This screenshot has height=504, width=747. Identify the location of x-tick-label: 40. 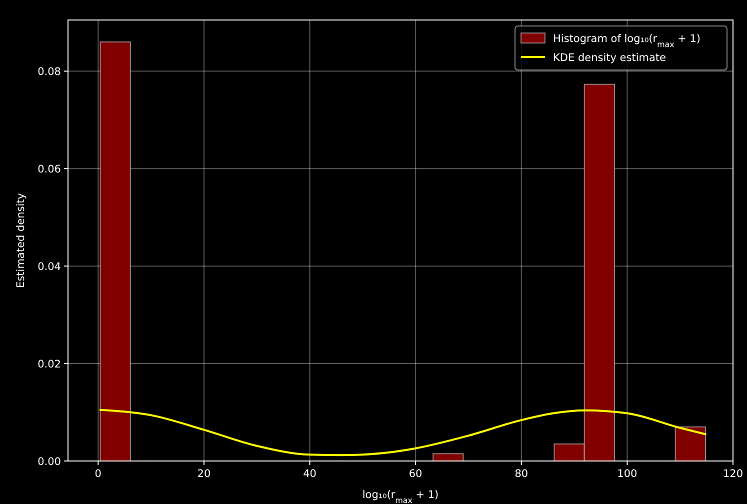
(309, 474).